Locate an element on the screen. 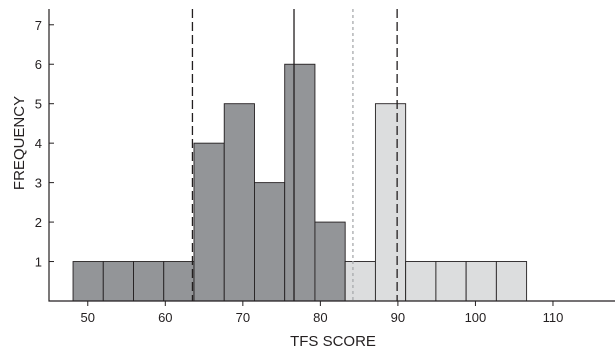 Image resolution: width=615 pixels, height=354 pixels. x-tick-label-100: 100 is located at coordinates (476, 317).